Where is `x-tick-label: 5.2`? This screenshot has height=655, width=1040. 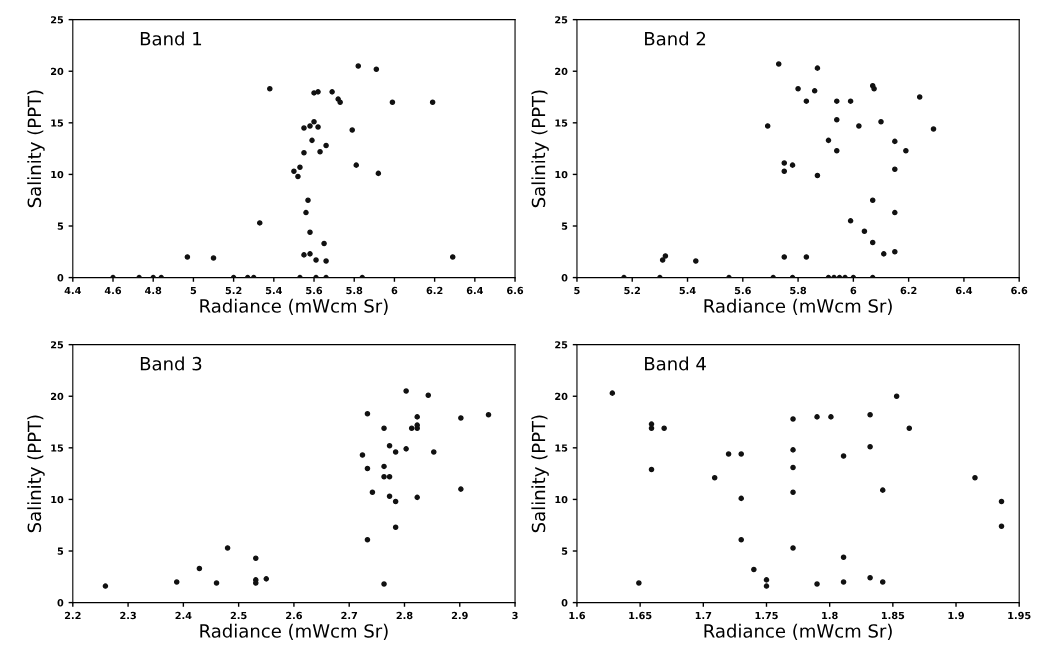
x-tick-label: 5.2 is located at coordinates (233, 290).